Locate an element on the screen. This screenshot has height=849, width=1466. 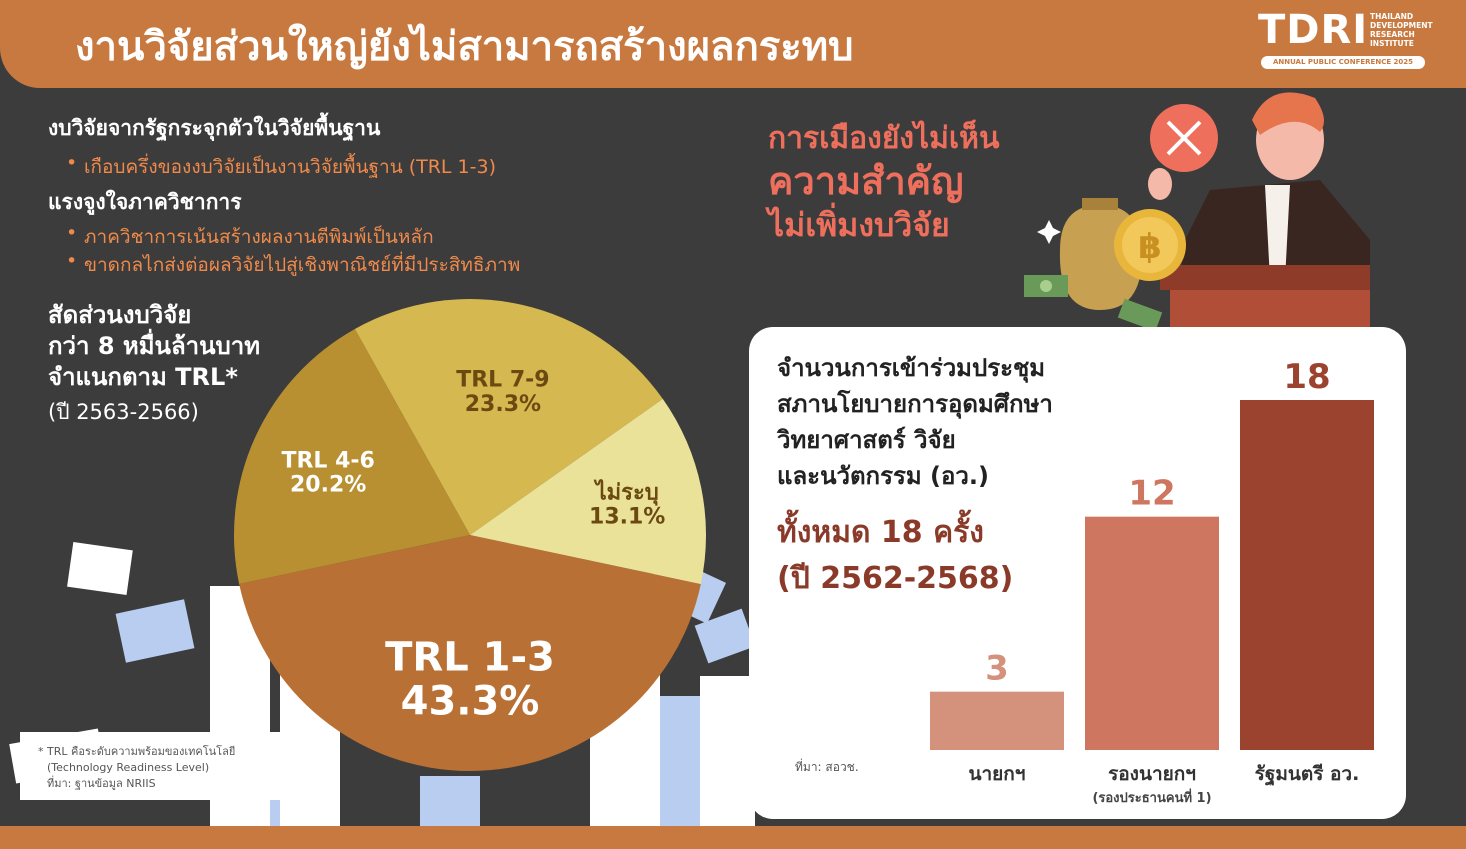
pie-title-line: กว่า 8 หมื่นล้านบาท is located at coordinates (154, 346).